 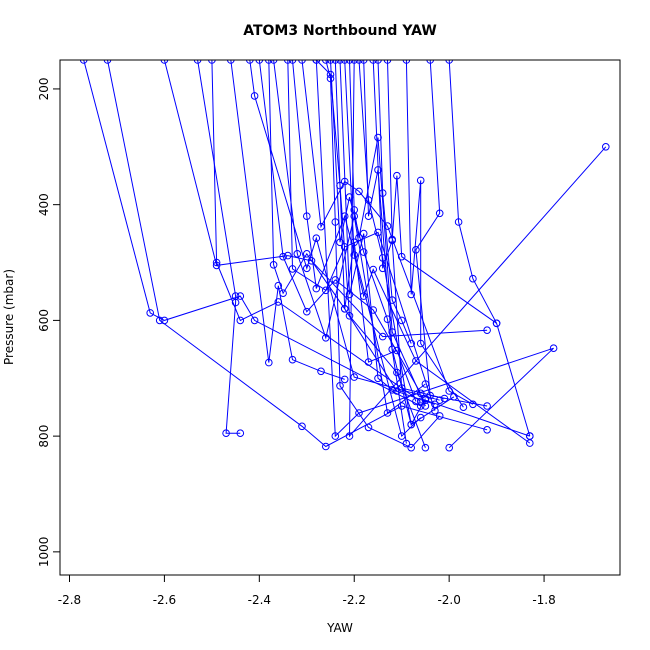 What do you see at coordinates (543, 600) in the screenshot?
I see `x-tick-label: -1.8` at bounding box center [543, 600].